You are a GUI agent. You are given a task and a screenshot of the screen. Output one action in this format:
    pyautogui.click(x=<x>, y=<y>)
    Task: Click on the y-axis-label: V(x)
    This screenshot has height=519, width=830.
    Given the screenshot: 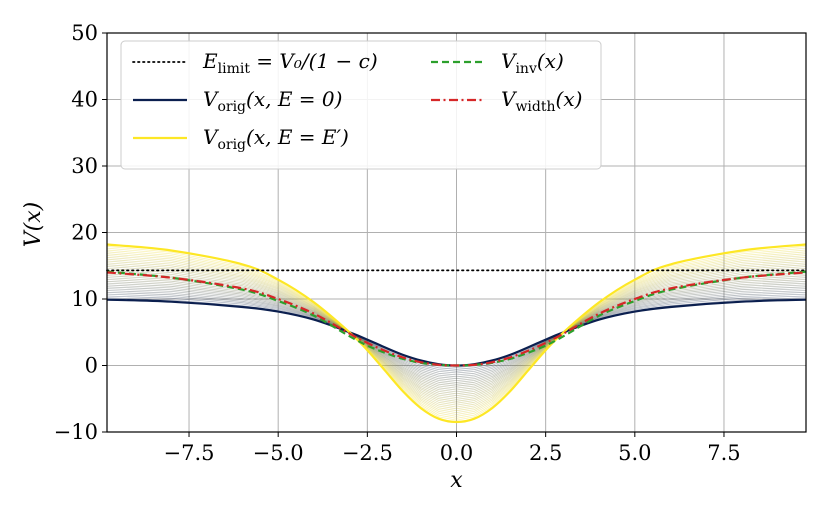 What is the action you would take?
    pyautogui.click(x=33, y=224)
    